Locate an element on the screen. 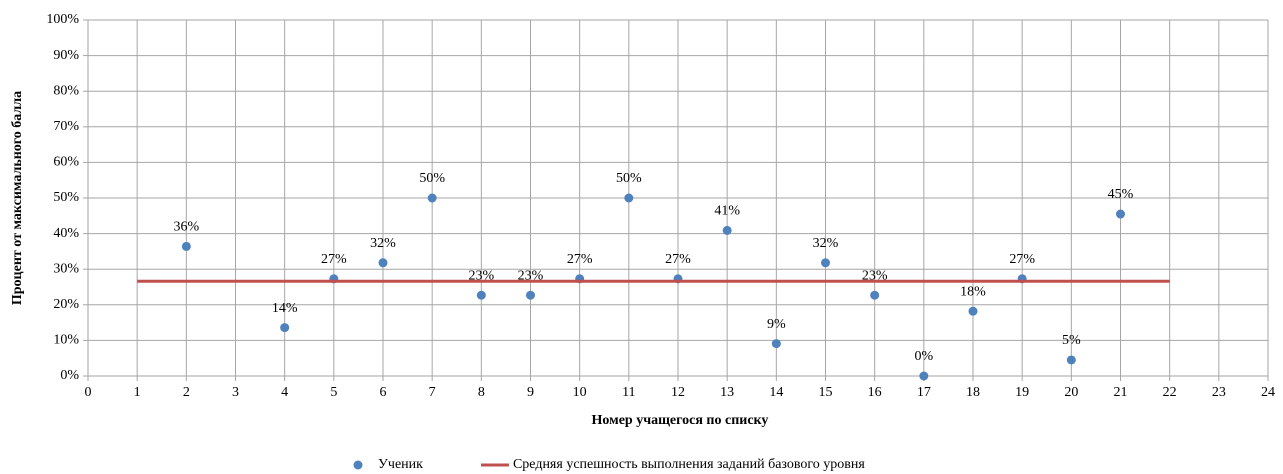 The height and width of the screenshot is (474, 1283). y-tick-label: 90% is located at coordinates (66, 55).